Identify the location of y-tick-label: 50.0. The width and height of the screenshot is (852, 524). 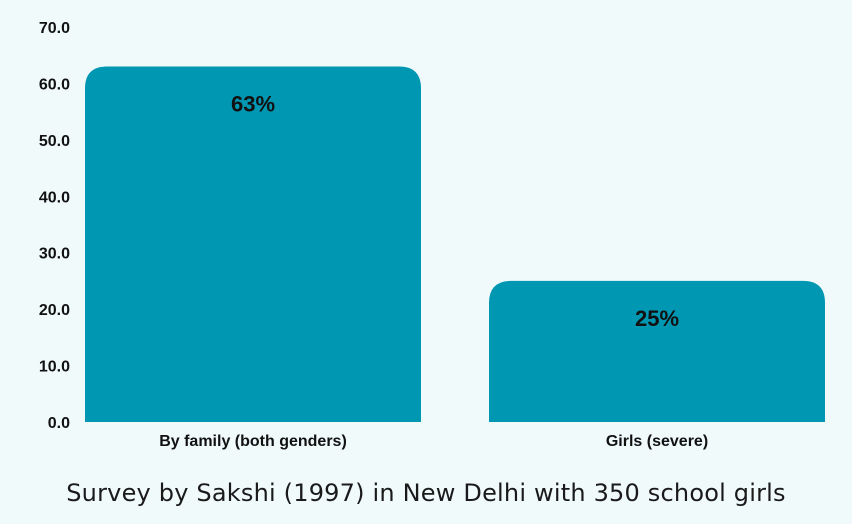
(54, 141).